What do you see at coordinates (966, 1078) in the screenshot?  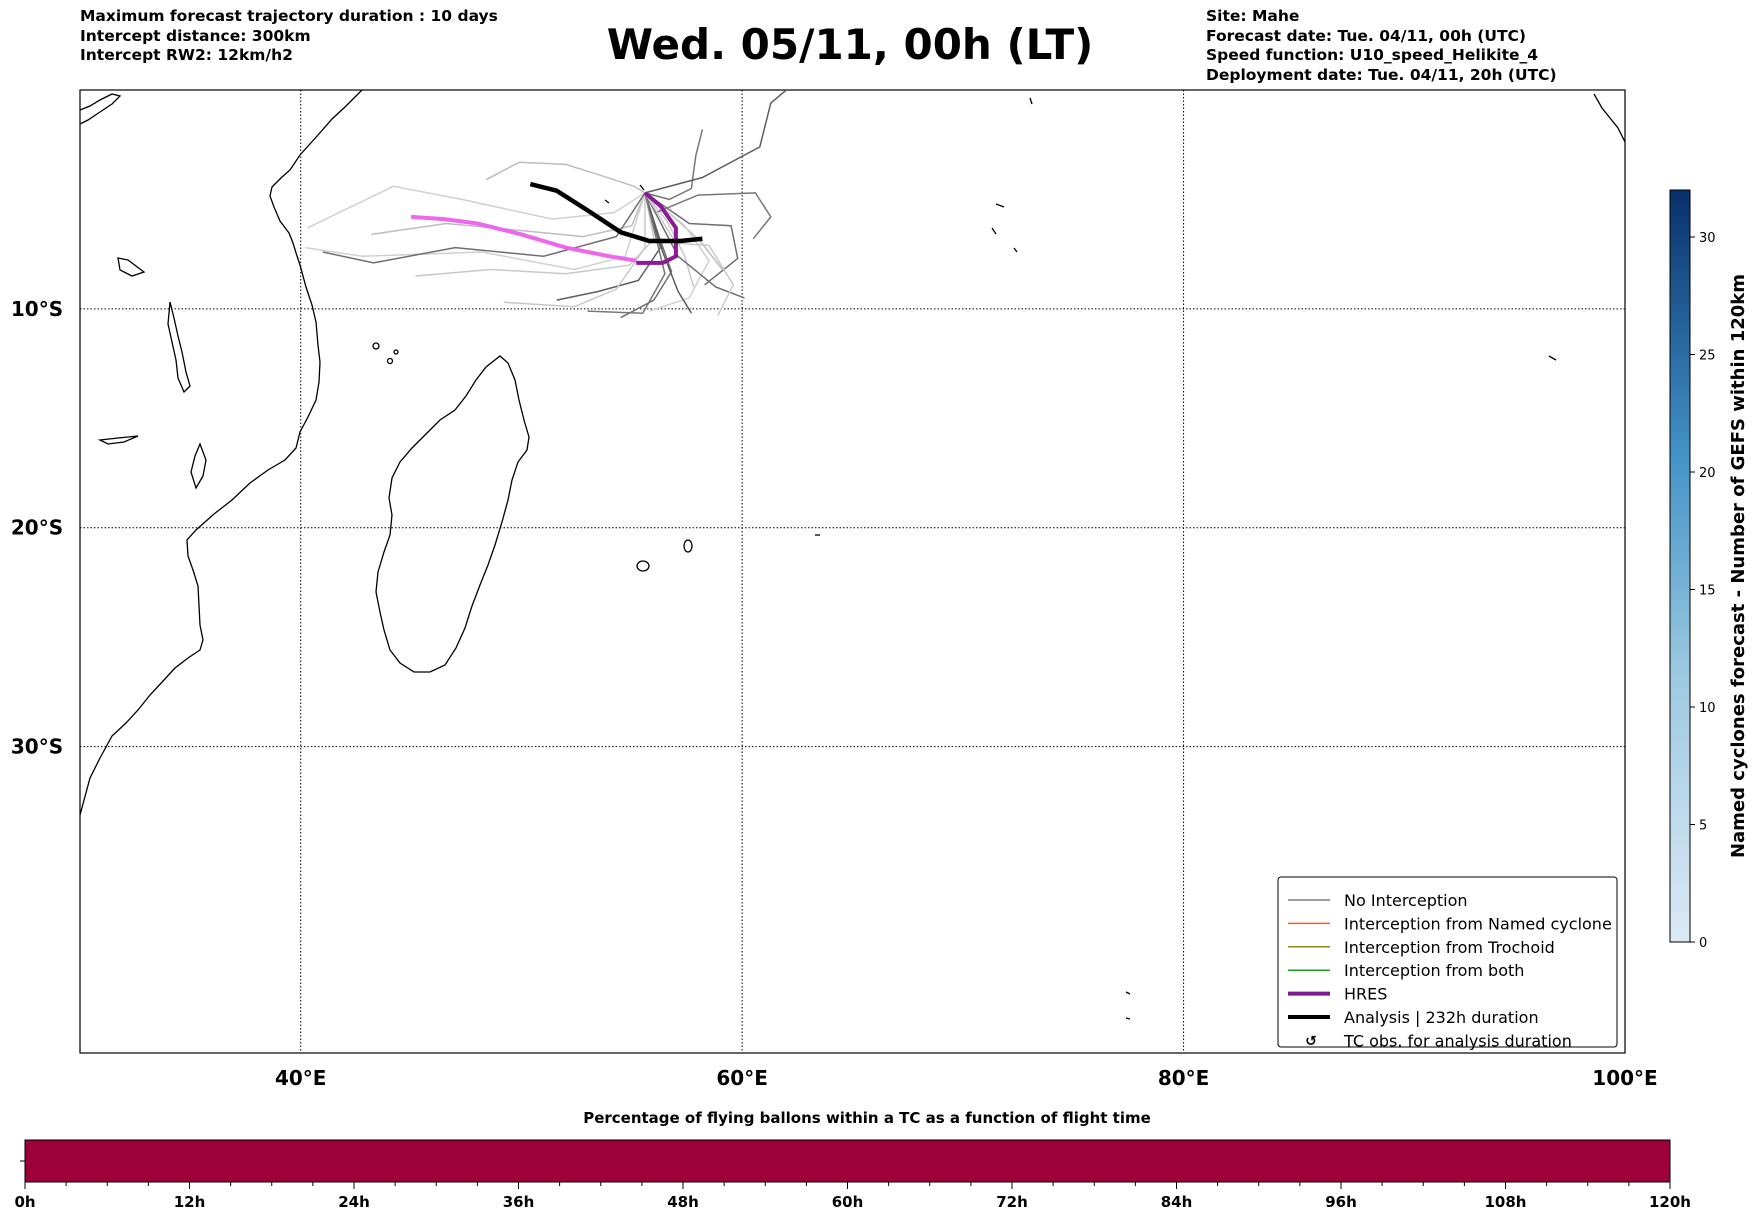 I see `longitude-ticks: 40°E 60°E 80°E 100°E` at bounding box center [966, 1078].